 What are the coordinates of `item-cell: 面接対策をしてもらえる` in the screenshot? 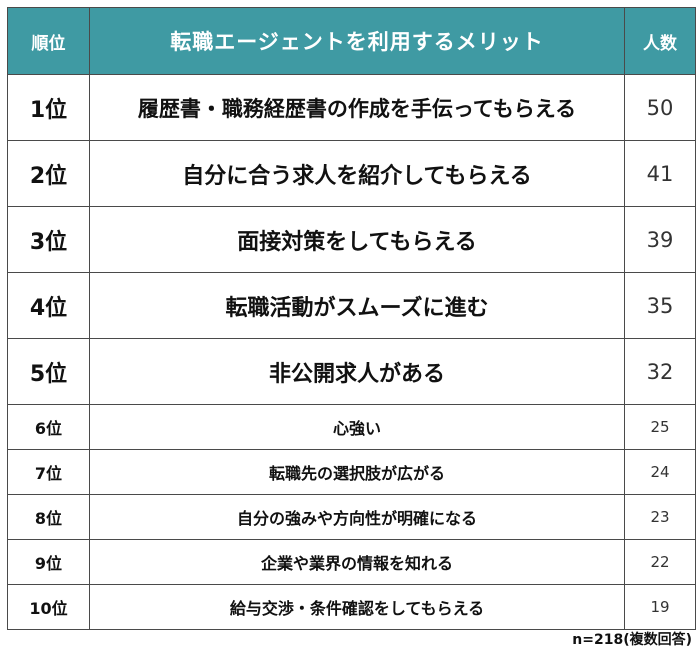 It's located at (357, 239).